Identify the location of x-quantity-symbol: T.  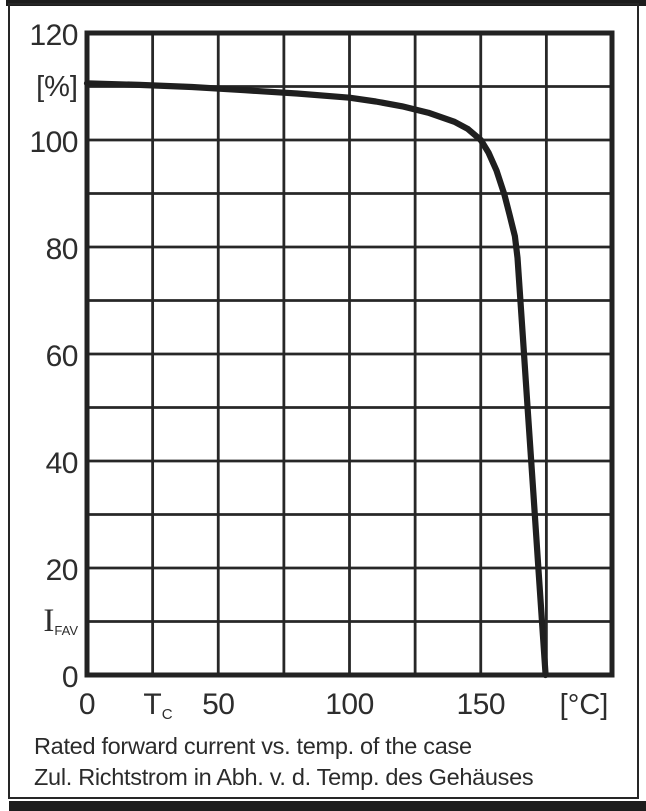
(152, 704).